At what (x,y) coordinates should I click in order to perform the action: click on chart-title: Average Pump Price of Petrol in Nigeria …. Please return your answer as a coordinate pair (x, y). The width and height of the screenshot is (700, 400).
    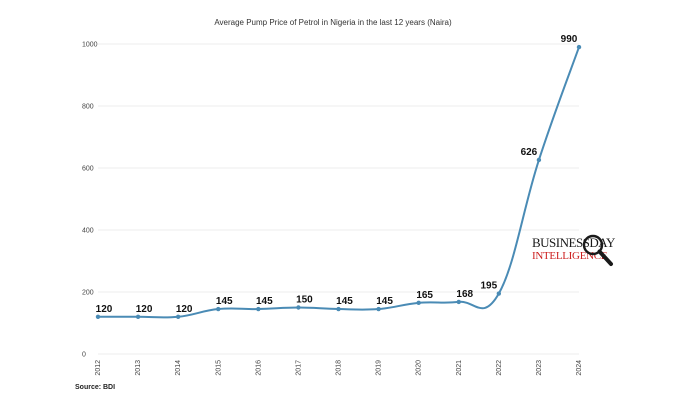
    Looking at the image, I should click on (333, 22).